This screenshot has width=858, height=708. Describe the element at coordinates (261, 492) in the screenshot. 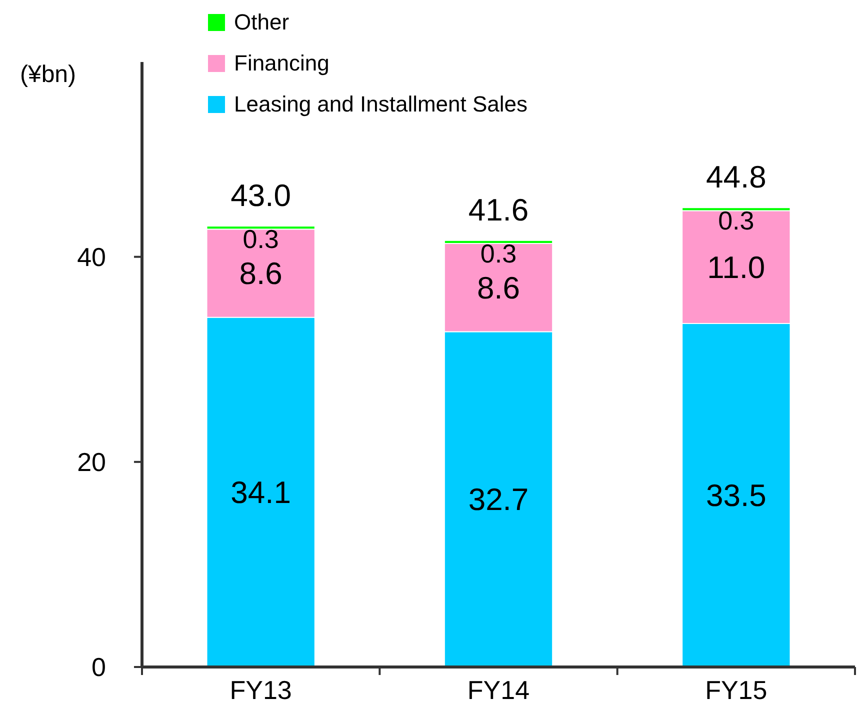

I see `data-label: 34.1` at that location.